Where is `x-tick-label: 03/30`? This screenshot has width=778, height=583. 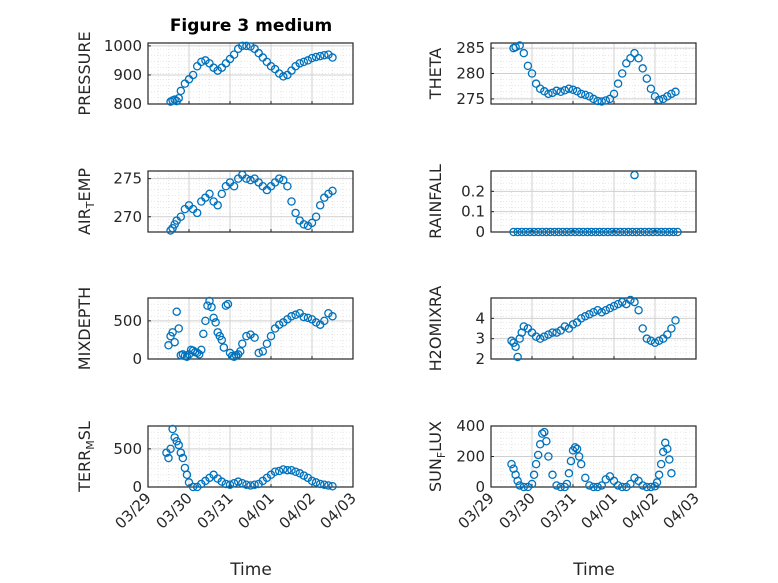
x-tick-label: 03/30 is located at coordinates (174, 510).